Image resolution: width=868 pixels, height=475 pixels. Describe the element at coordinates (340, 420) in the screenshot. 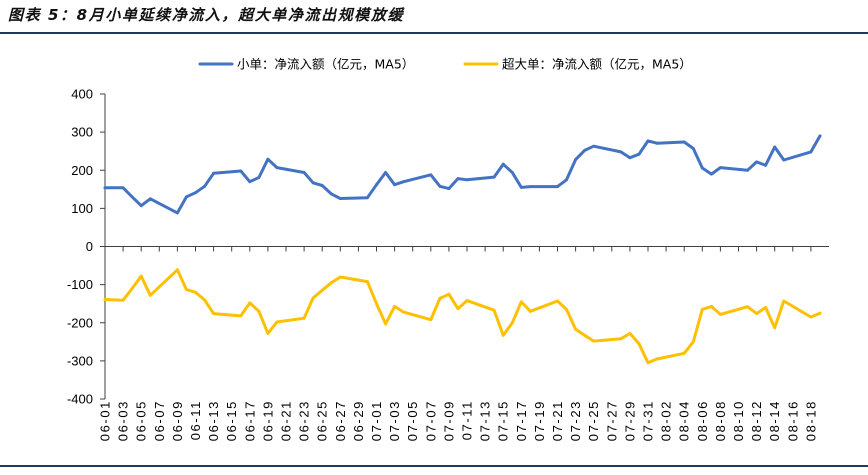

I see `x-tick-label: 06-27` at that location.